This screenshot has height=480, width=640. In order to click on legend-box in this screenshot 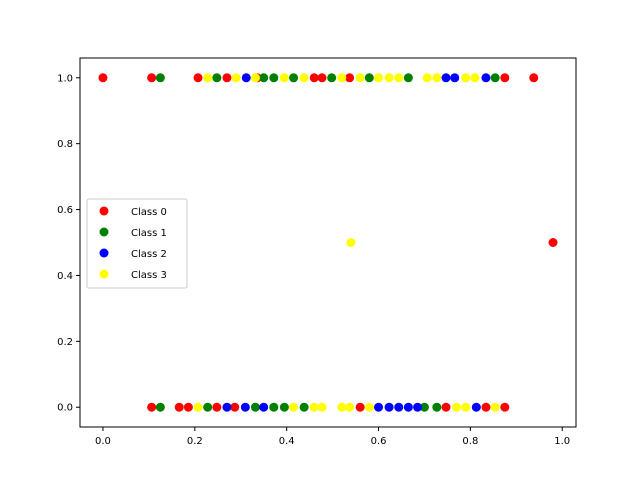, I will do `click(137, 243)`.